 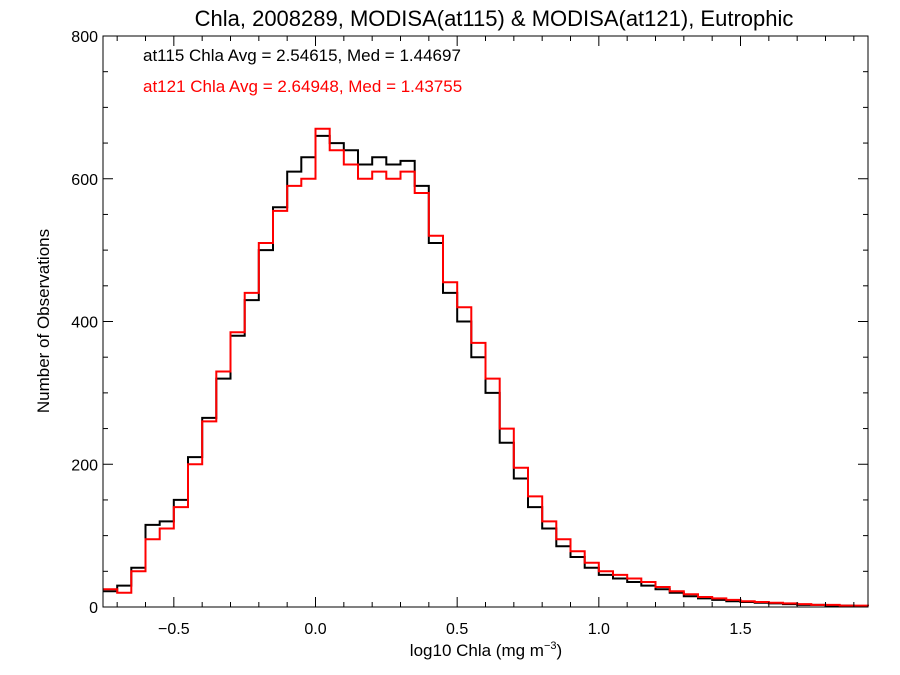 I want to click on x-axis-label-base: log10 Chla (mg m, so click(x=477, y=650).